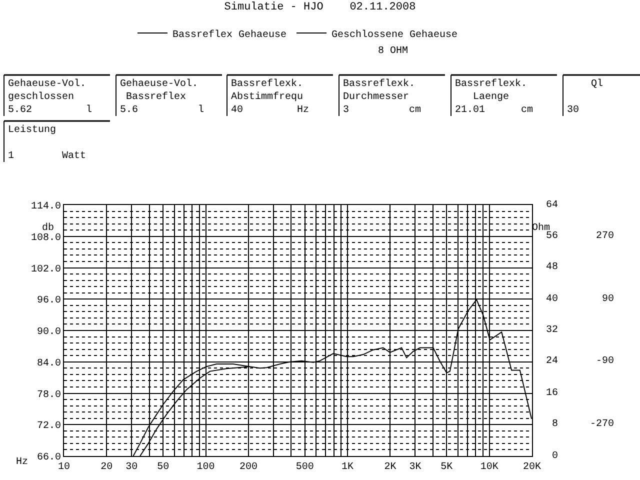  What do you see at coordinates (605, 236) in the screenshot?
I see `y3-tick-label: 270` at bounding box center [605, 236].